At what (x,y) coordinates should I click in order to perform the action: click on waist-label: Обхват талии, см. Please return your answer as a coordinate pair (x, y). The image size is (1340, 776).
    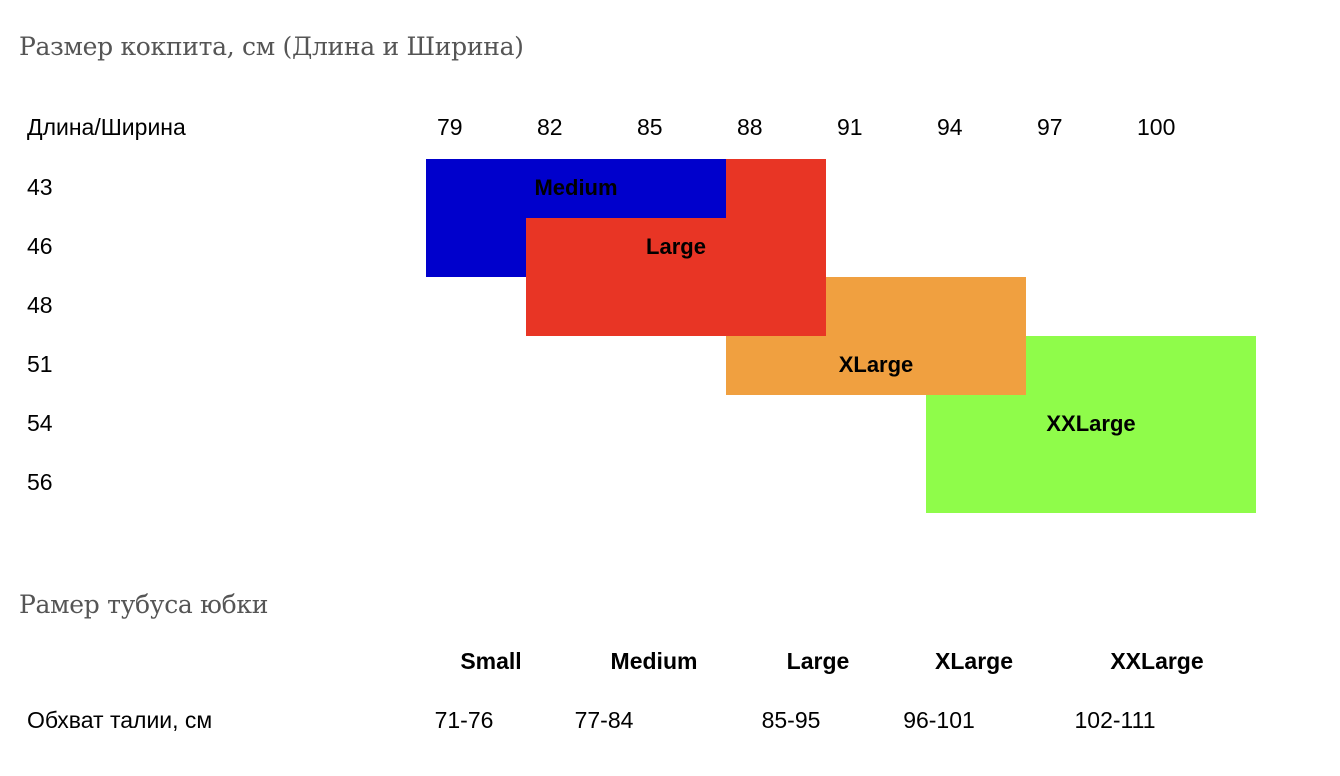
    Looking at the image, I should click on (120, 720).